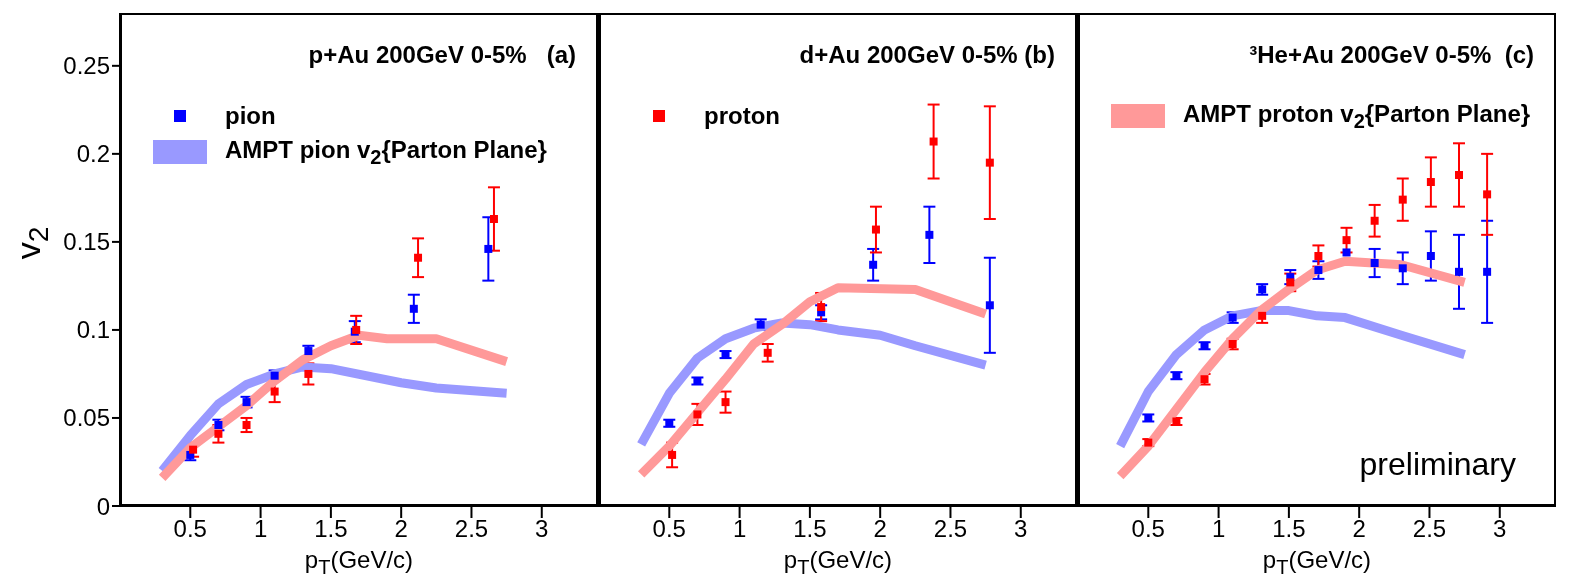 The width and height of the screenshot is (1569, 582). I want to click on legend-label: pion, so click(250, 115).